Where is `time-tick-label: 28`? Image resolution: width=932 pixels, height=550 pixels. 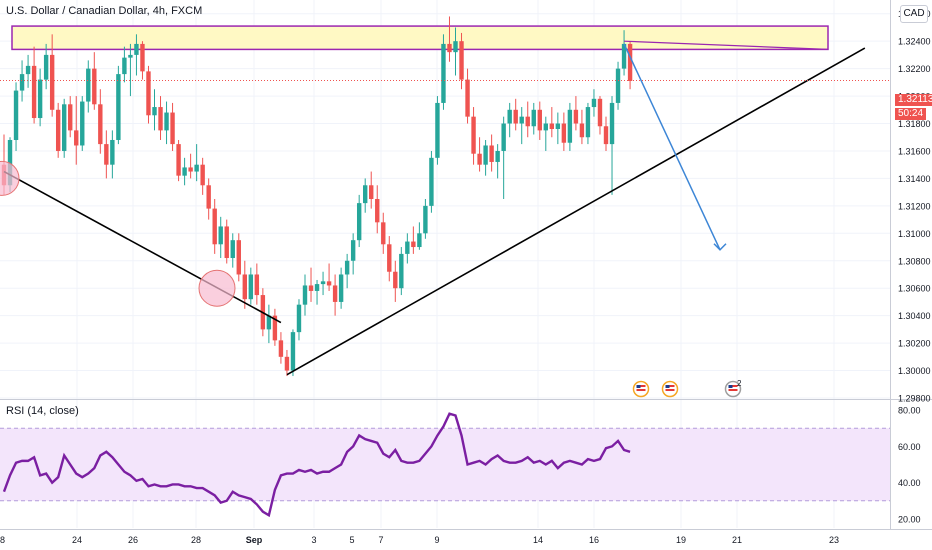 time-tick-label: 28 is located at coordinates (2, 540).